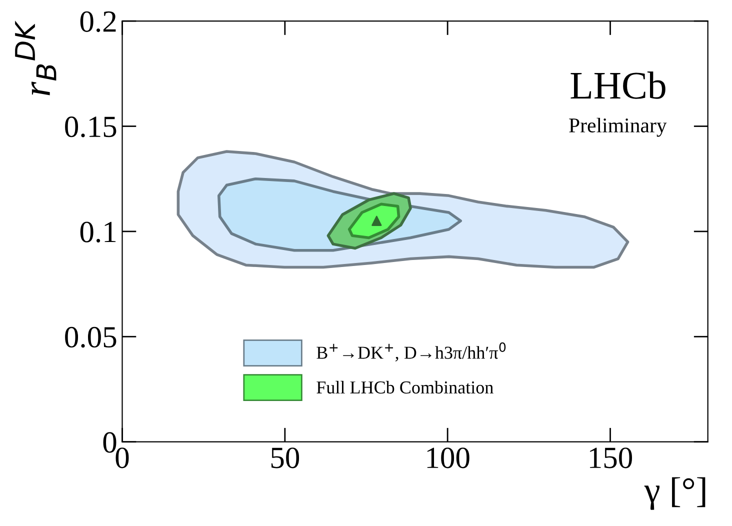 This screenshot has height=526, width=732. What do you see at coordinates (448, 458) in the screenshot?
I see `x-tick-label: 100` at bounding box center [448, 458].